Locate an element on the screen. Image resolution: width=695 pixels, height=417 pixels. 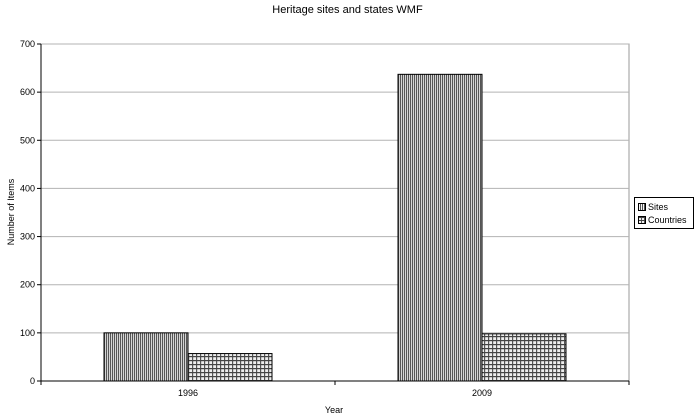
chart-title: Heritage sites and states WMF is located at coordinates (347, 10).